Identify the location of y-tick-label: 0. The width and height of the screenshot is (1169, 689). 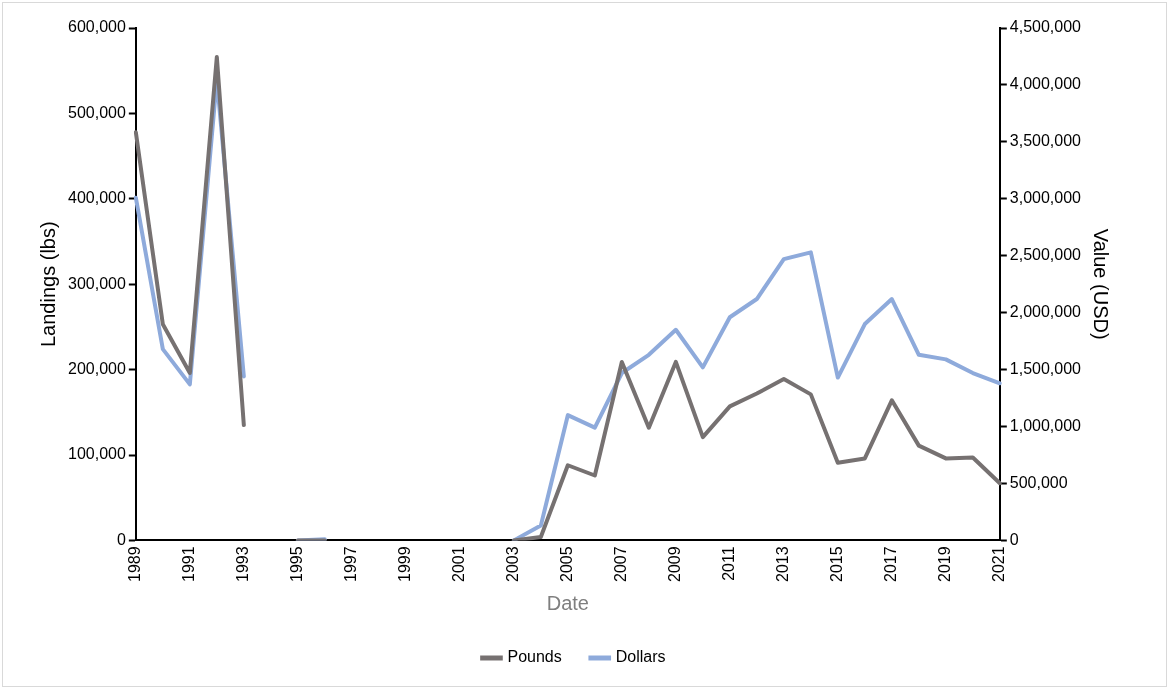
(121, 539).